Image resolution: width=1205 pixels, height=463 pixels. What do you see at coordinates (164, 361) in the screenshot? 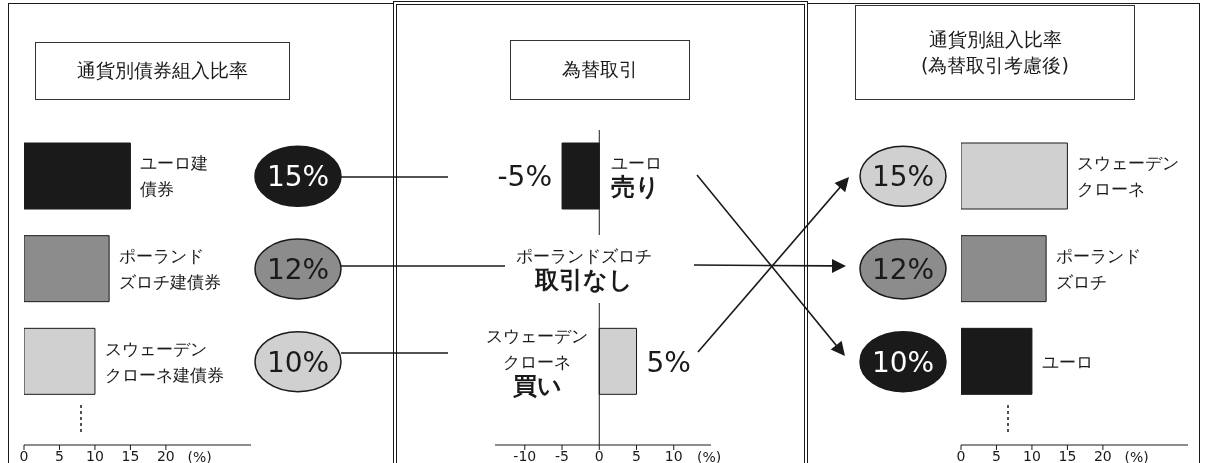
I see `y-tick-label: スウェーデンクローネ建債券` at bounding box center [164, 361].